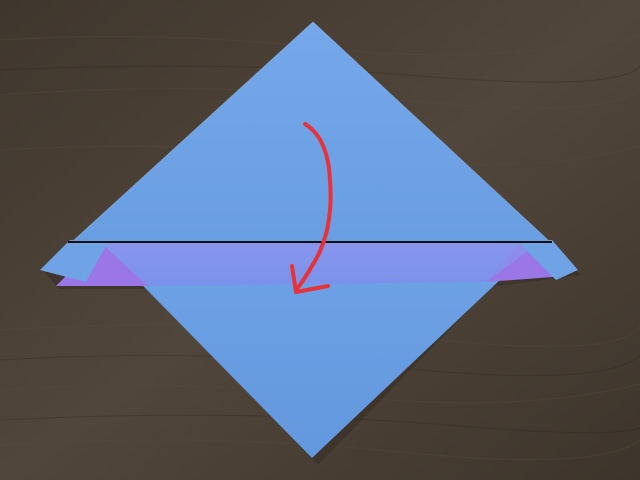 This screenshot has height=480, width=640. What do you see at coordinates (74, 261) in the screenshot?
I see `left-corner-tab` at bounding box center [74, 261].